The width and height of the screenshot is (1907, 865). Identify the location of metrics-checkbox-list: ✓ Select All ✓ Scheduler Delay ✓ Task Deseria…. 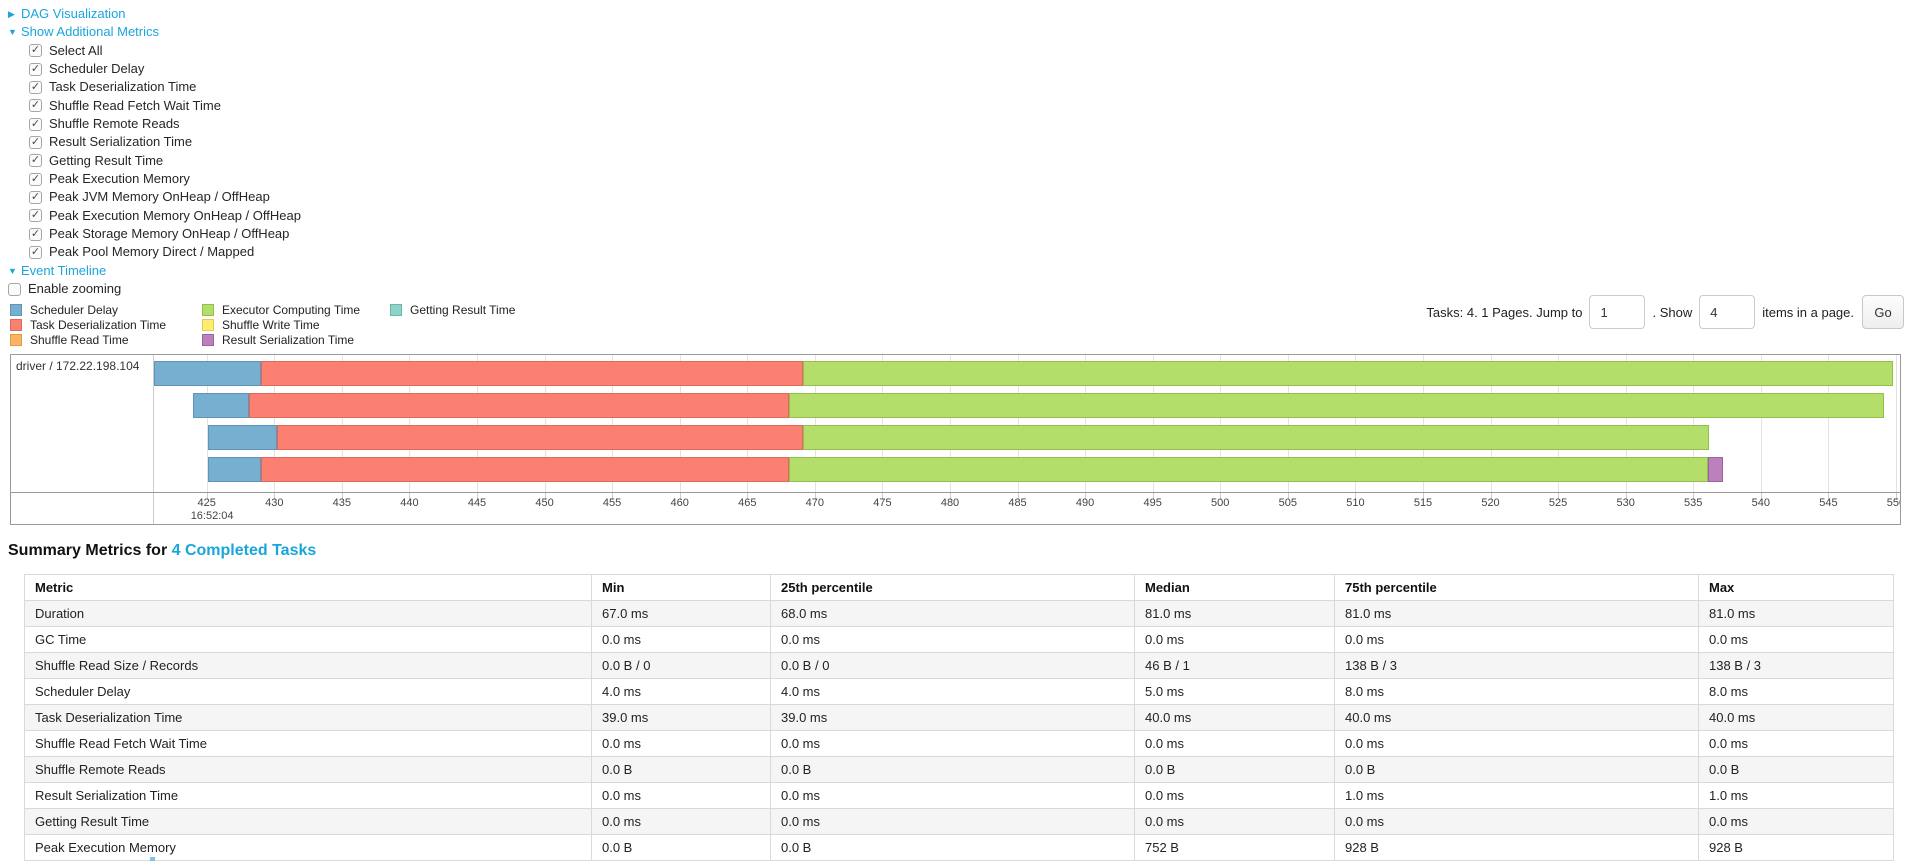
(154, 152).